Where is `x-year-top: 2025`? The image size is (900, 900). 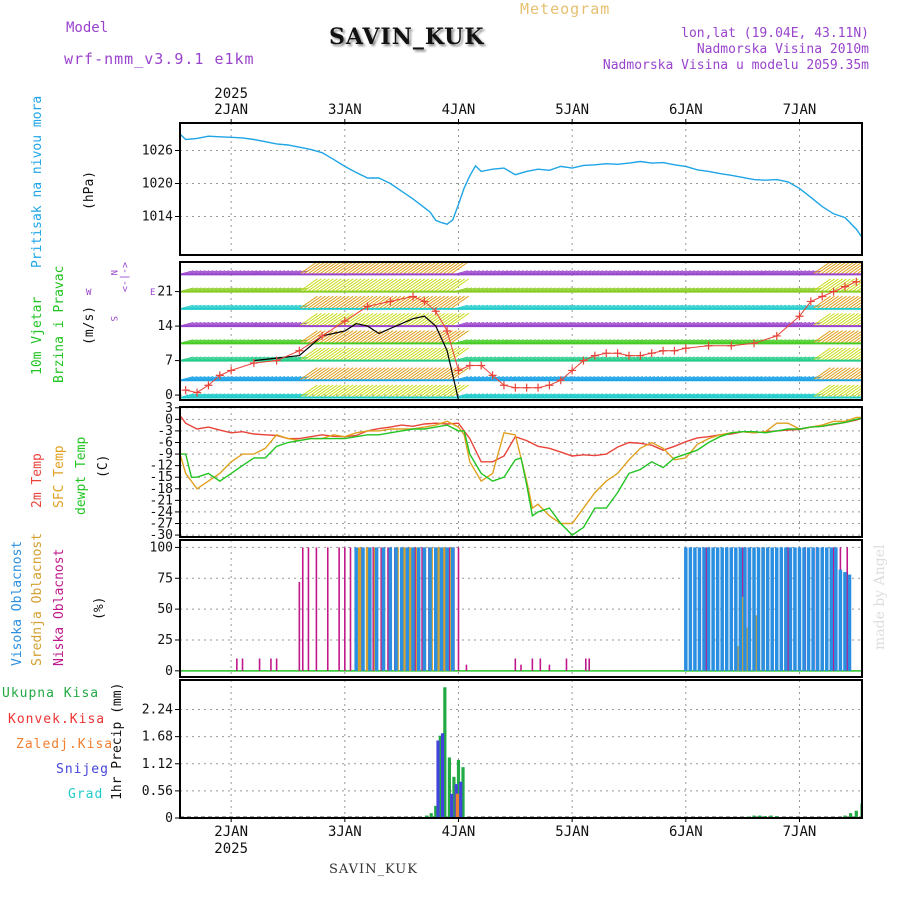 x-year-top: 2025 is located at coordinates (231, 94).